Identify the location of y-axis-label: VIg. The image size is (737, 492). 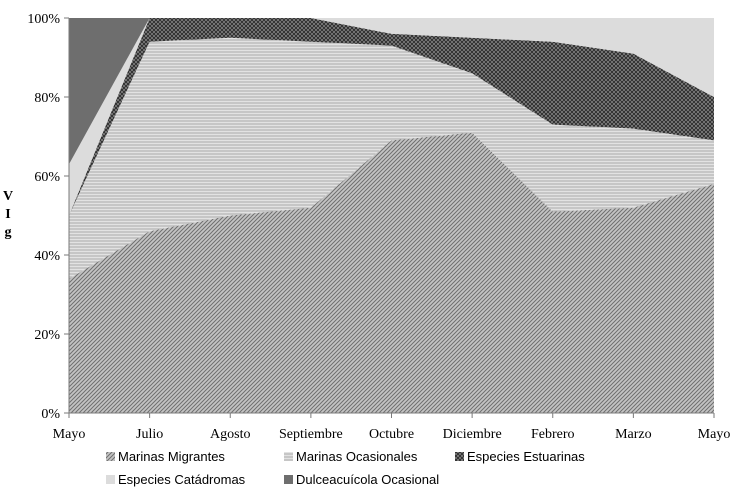
(8, 214).